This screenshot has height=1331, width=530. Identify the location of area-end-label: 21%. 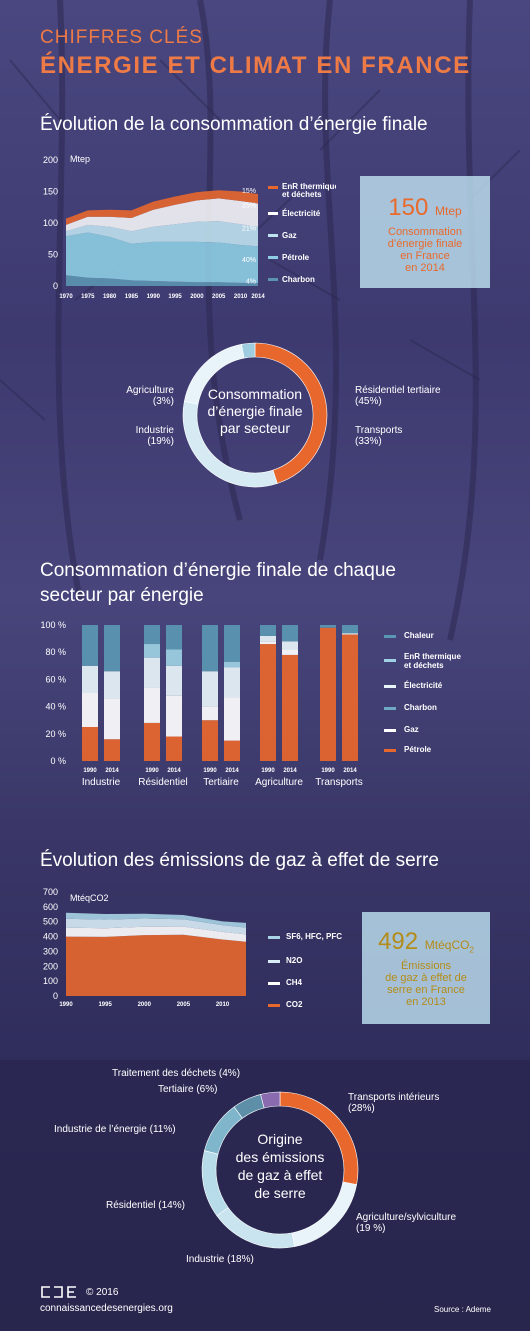
(249, 229).